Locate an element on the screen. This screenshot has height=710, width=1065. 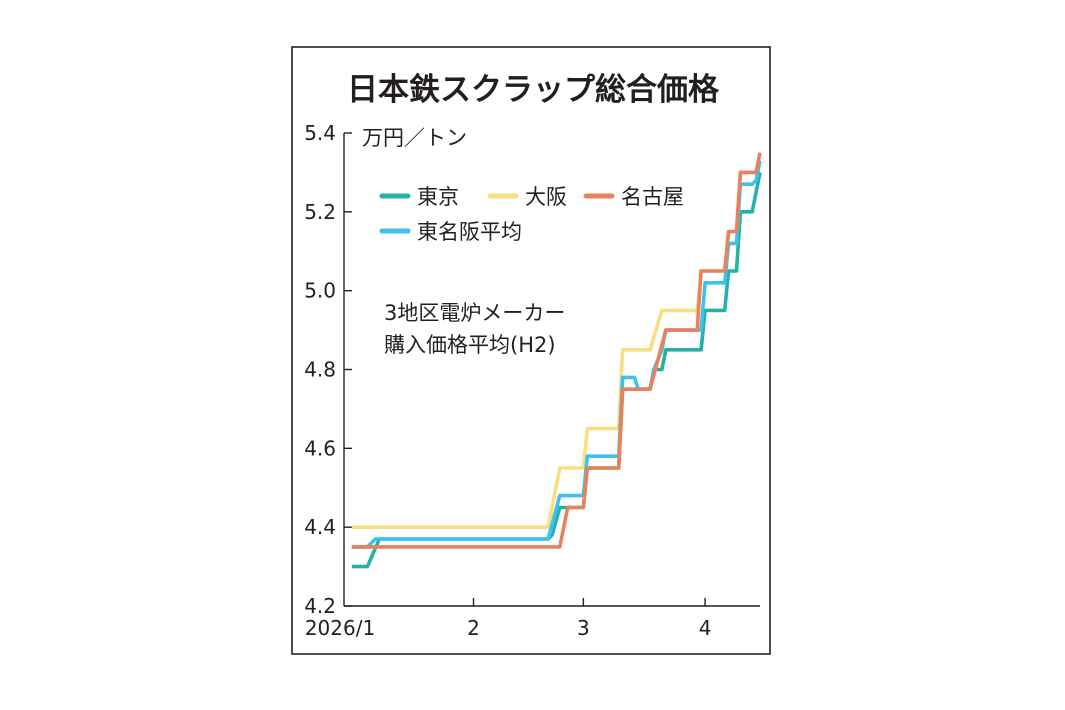
y-tick-label: 5.4 is located at coordinates (320, 133).